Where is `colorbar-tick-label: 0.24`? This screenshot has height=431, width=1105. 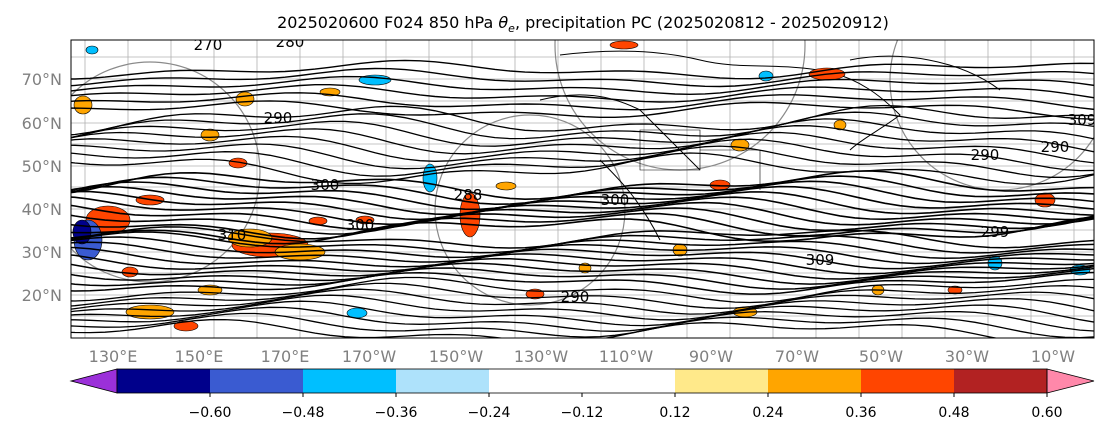
colorbar-tick-label: 0.24 is located at coordinates (767, 413).